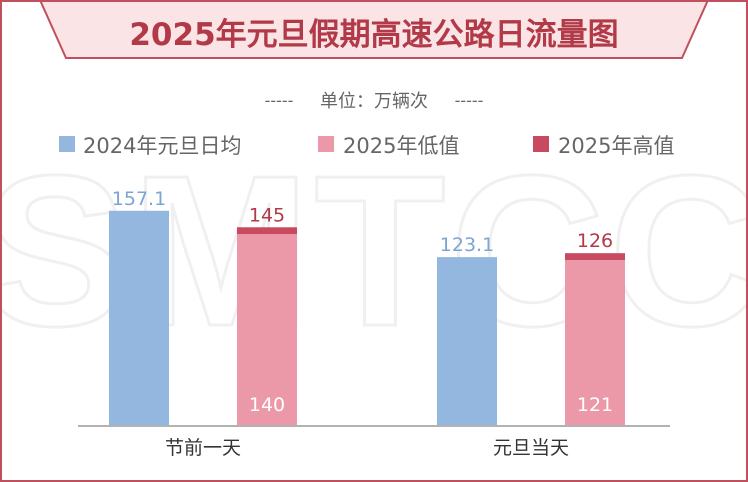 The width and height of the screenshot is (748, 482). I want to click on category-labels: 节前一天 元旦当天, so click(367, 448).